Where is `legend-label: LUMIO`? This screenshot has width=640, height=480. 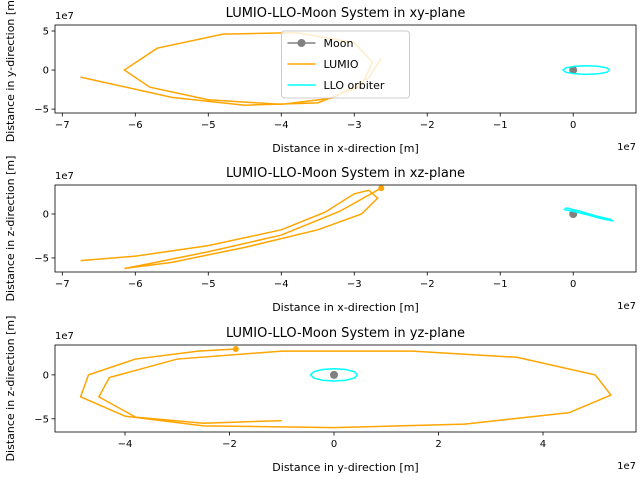 legend-label: LUMIO is located at coordinates (341, 64).